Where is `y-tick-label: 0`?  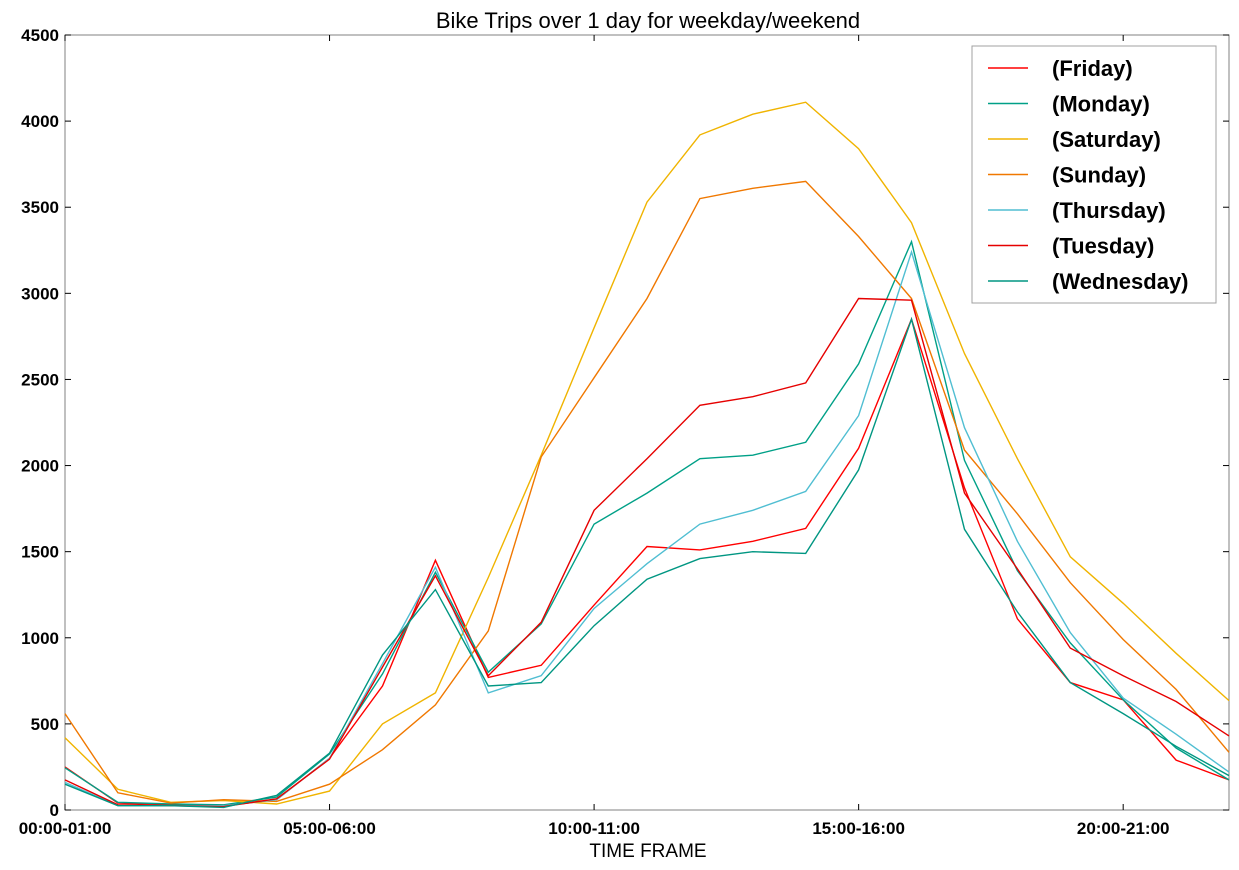
y-tick-label: 0 is located at coordinates (54, 810).